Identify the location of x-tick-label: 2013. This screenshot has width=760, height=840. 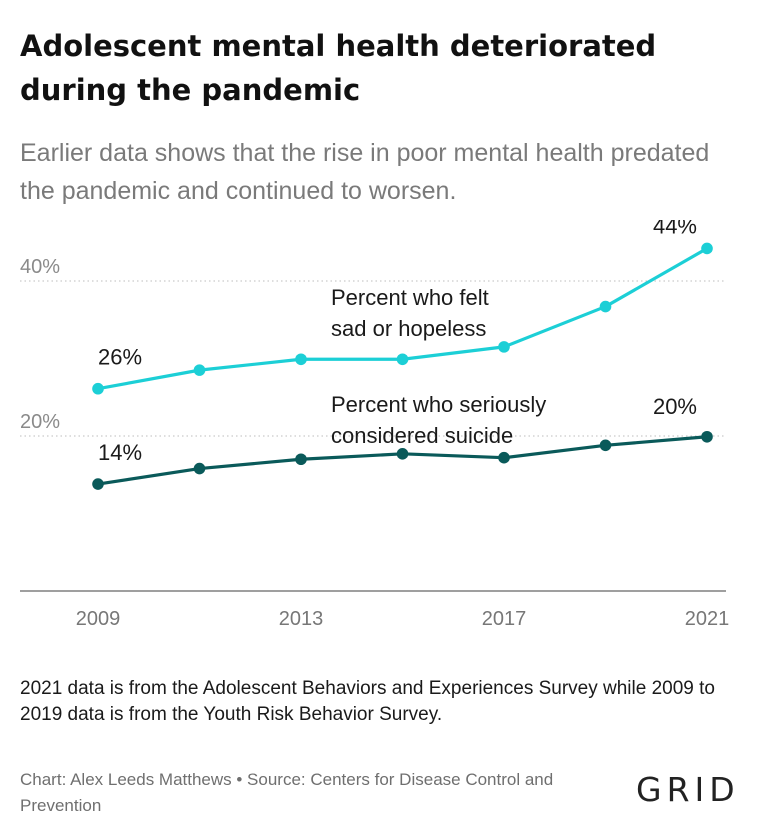
(301, 619).